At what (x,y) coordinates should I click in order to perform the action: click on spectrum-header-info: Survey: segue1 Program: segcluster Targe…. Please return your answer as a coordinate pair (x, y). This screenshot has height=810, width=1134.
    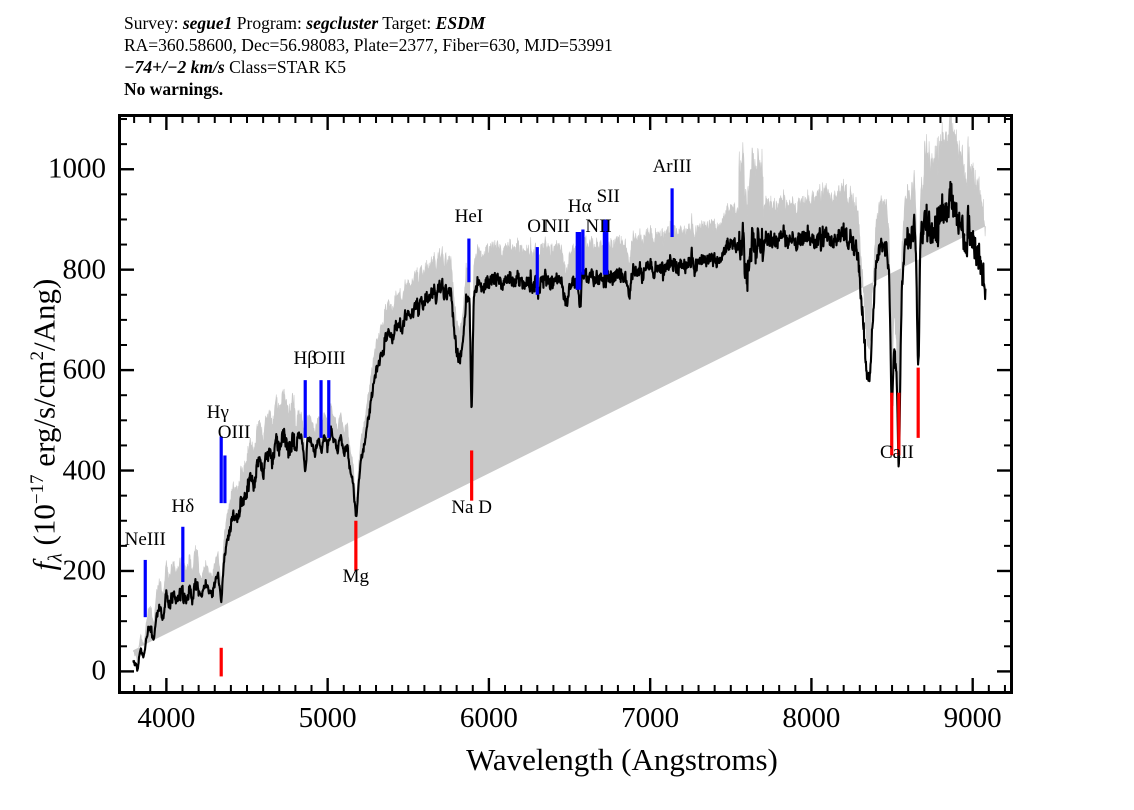
    Looking at the image, I should click on (574, 56).